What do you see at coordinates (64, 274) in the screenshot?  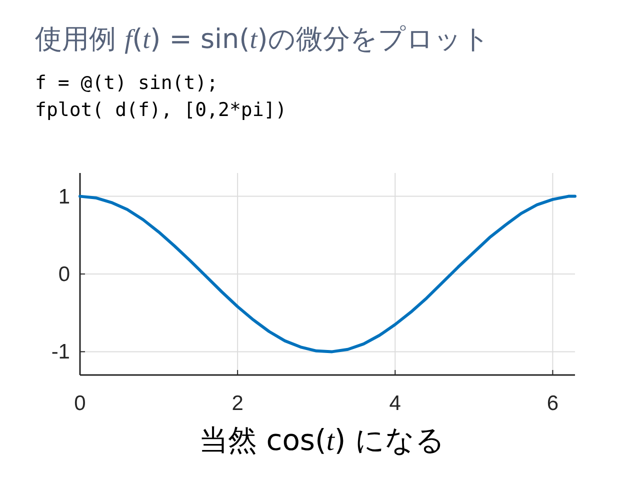 I see `y-tick-label: 0` at bounding box center [64, 274].